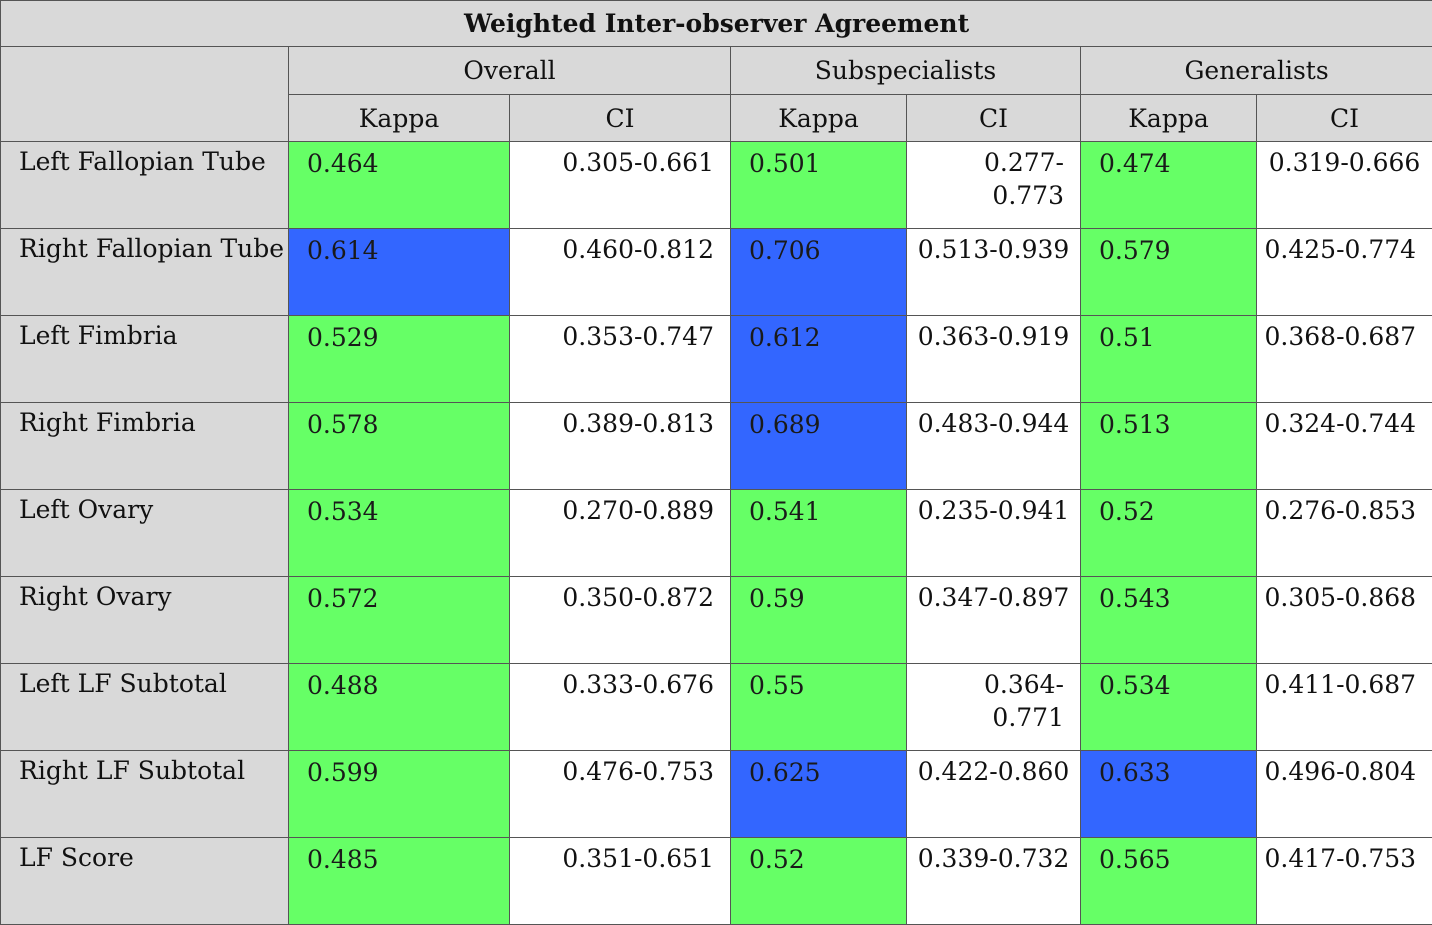 This screenshot has width=1432, height=925. Describe the element at coordinates (1344, 533) in the screenshot. I see `ci-value: 0.276-0.853` at that location.